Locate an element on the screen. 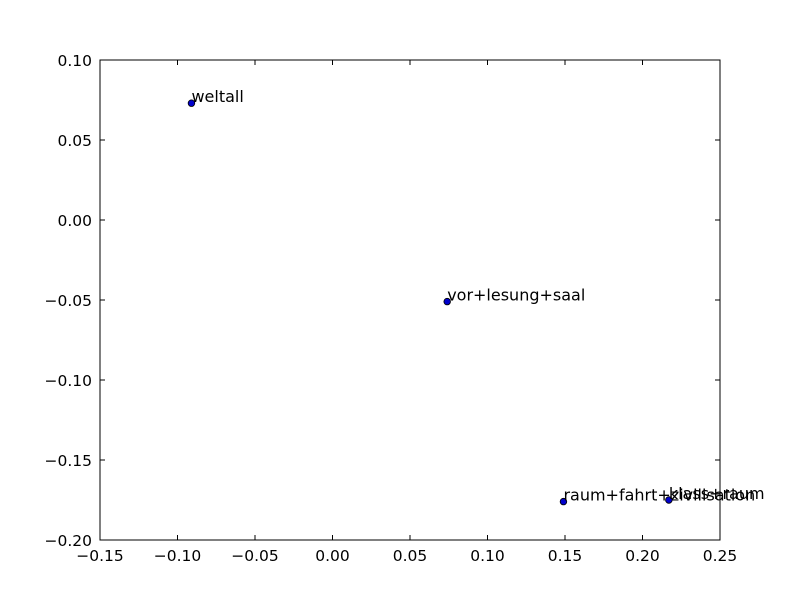 This screenshot has width=800, height=600. x-tick-label: 0.10 is located at coordinates (487, 556).